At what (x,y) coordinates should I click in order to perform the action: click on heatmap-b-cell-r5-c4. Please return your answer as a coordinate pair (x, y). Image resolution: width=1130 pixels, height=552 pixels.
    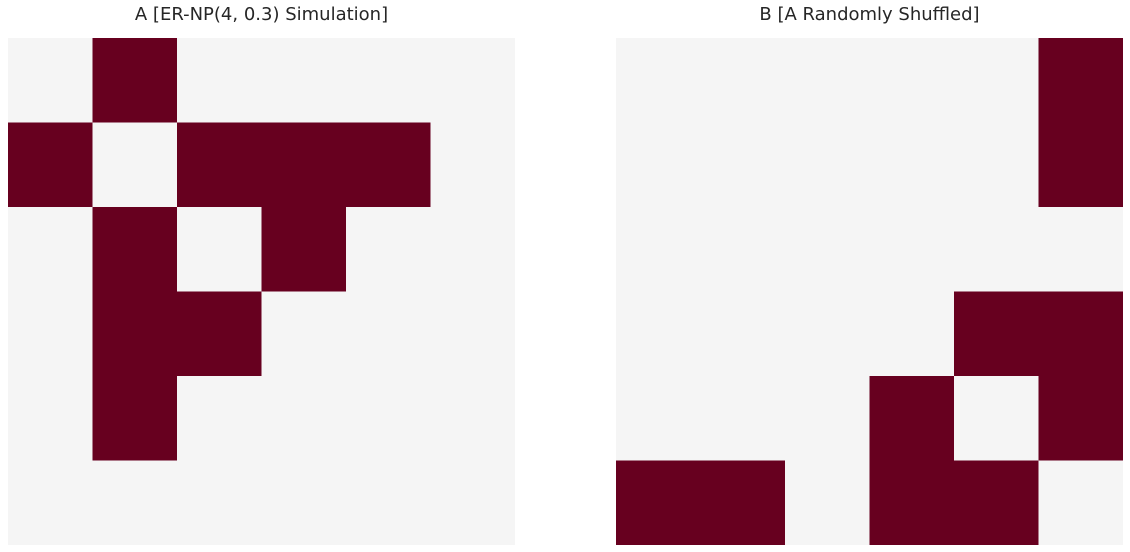
    Looking at the image, I should click on (996, 502).